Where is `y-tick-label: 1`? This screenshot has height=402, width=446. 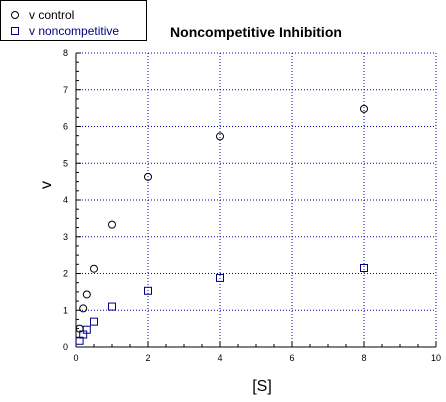 y-tick-label: 1 is located at coordinates (65, 310).